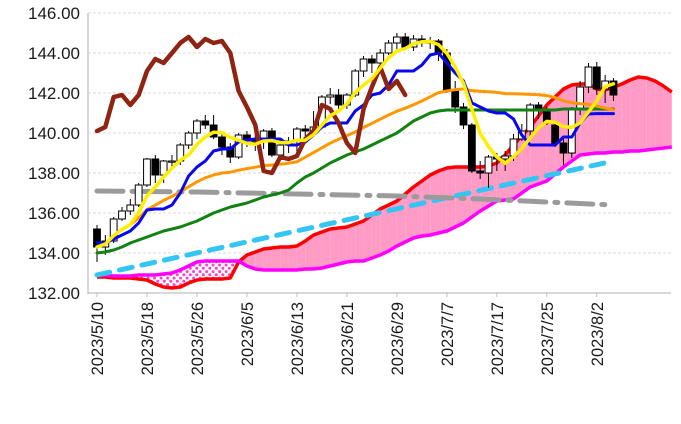 Image resolution: width=681 pixels, height=424 pixels. Describe the element at coordinates (54, 173) in the screenshot. I see `y-axis-label: 138.00` at that location.